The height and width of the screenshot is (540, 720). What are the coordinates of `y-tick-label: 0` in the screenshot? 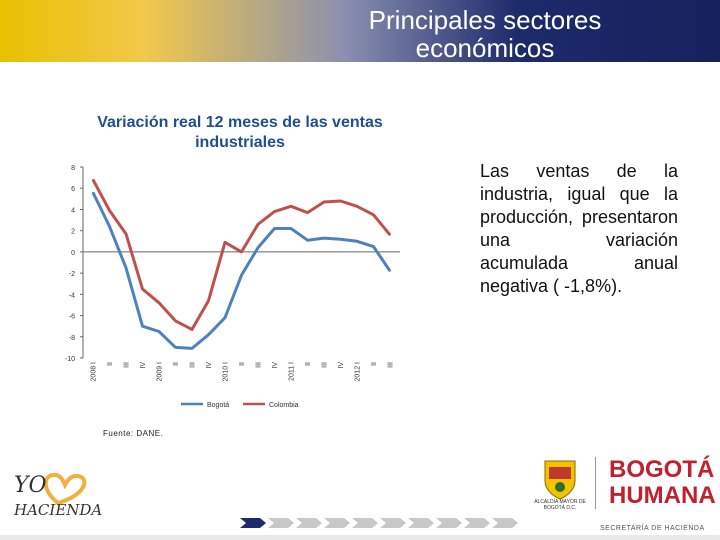 It's located at (73, 253).